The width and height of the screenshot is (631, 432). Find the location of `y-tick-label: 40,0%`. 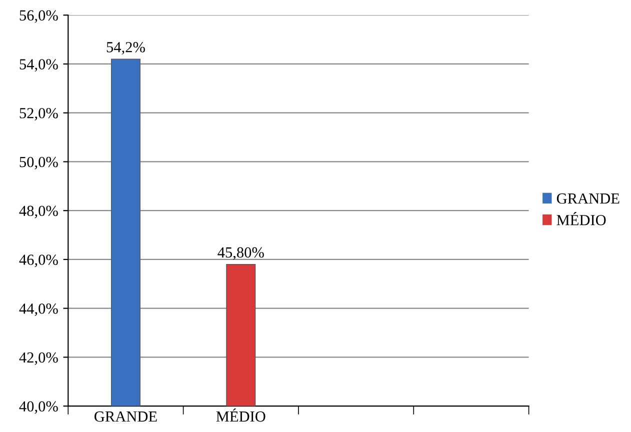

y-tick-label: 40,0% is located at coordinates (38, 407).